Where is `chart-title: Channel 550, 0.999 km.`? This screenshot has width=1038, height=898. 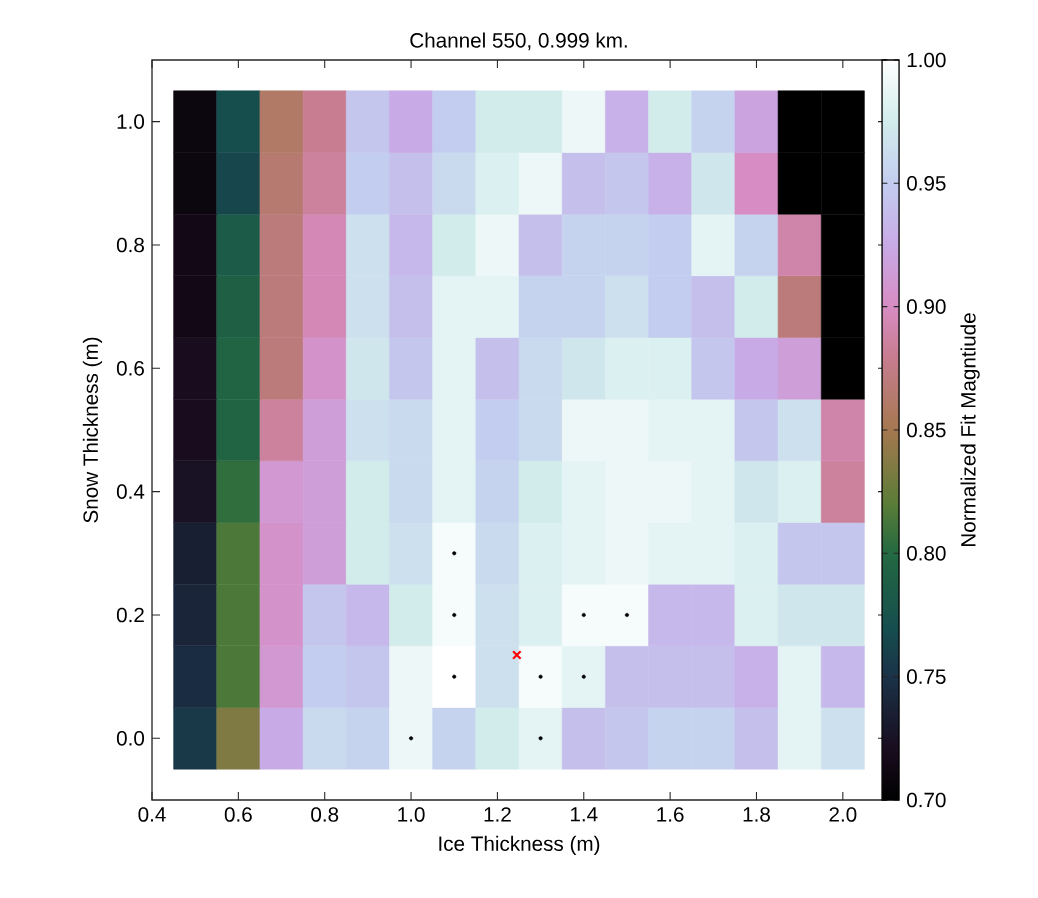 chart-title: Channel 550, 0.999 km. is located at coordinates (518, 41).